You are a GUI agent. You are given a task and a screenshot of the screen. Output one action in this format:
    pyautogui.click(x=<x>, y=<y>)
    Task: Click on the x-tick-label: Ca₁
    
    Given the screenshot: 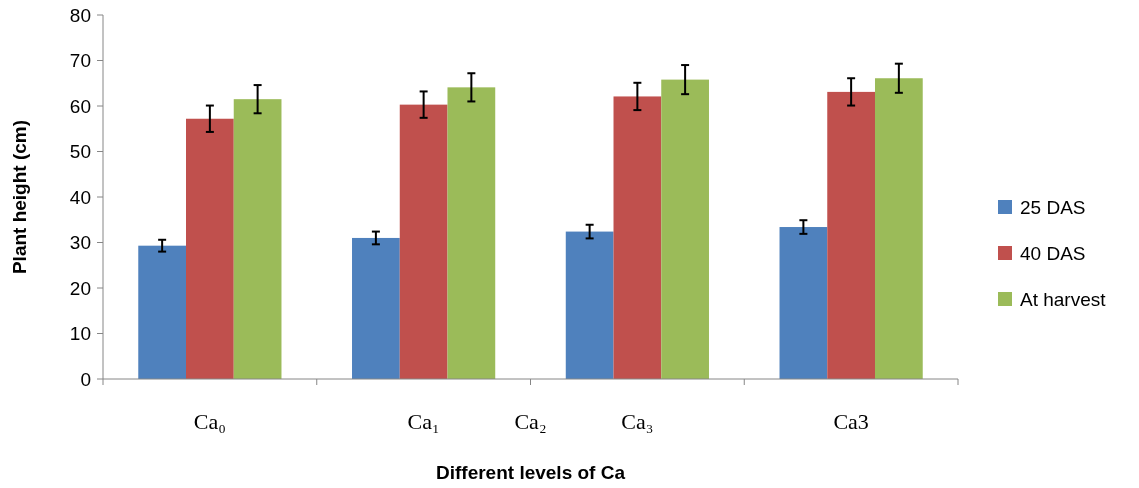 What is the action you would take?
    pyautogui.click(x=423, y=421)
    